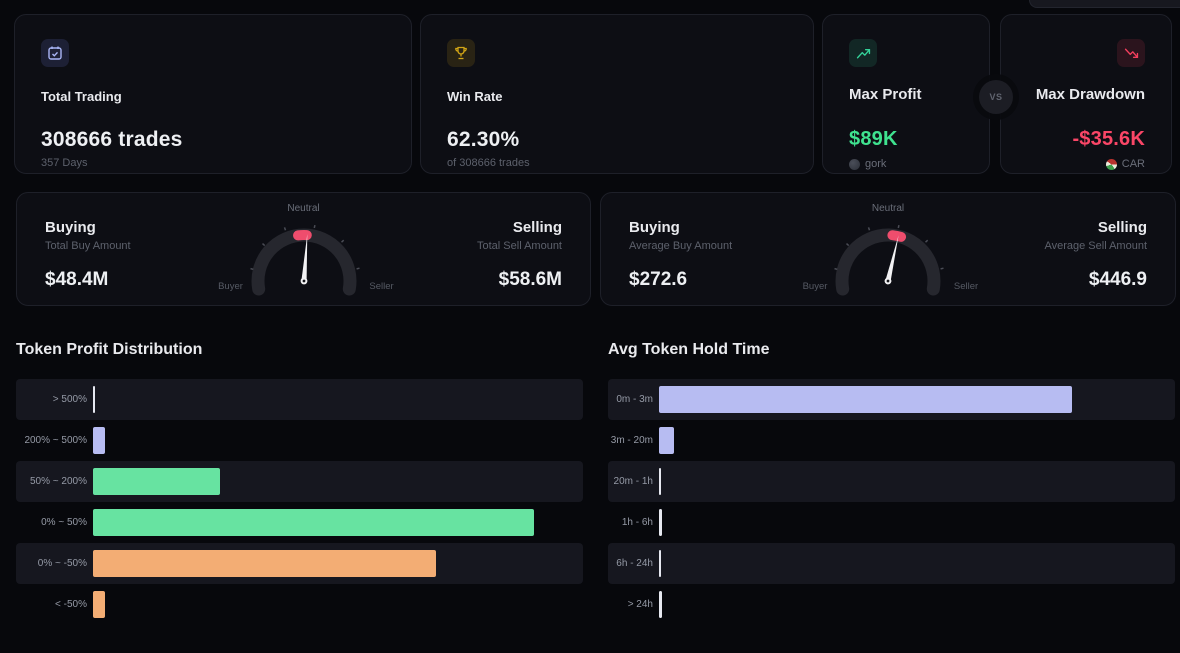 This screenshot has width=1180, height=653. What do you see at coordinates (876, 164) in the screenshot?
I see `token-label: gork` at bounding box center [876, 164].